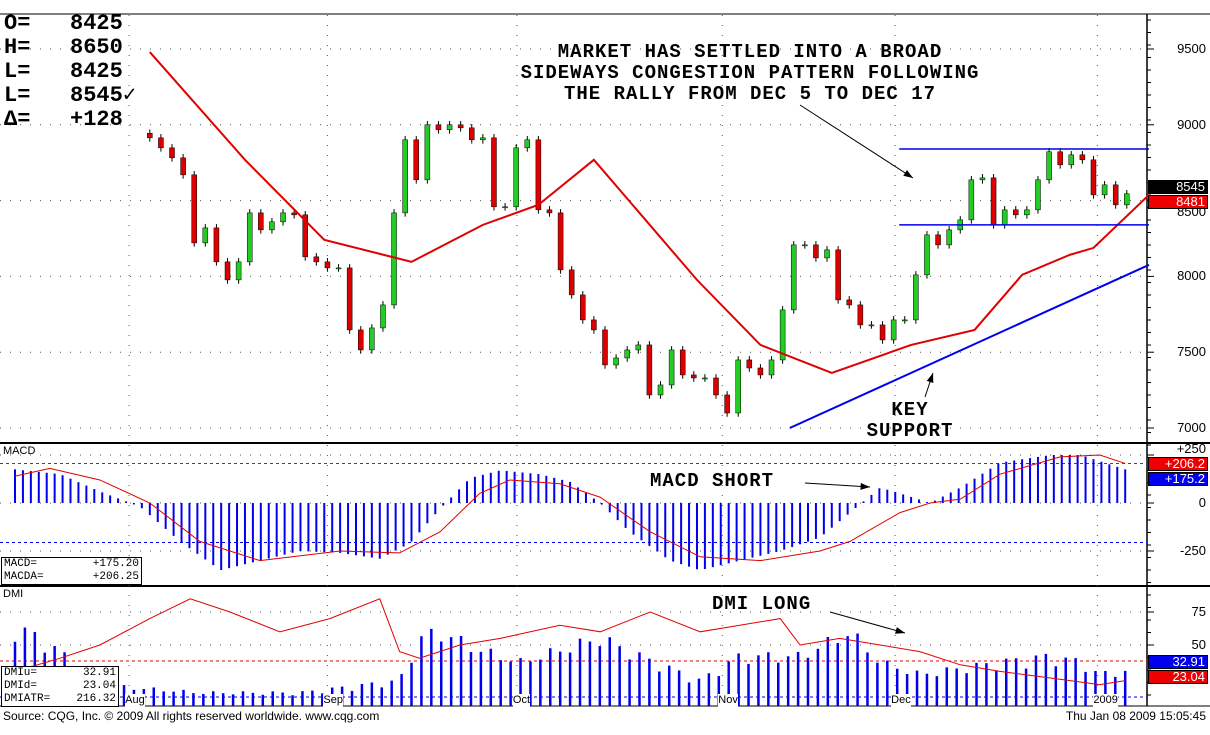 This screenshot has height=735, width=1210. What do you see at coordinates (99, 686) in the screenshot?
I see `legend-value: 23.04` at bounding box center [99, 686].